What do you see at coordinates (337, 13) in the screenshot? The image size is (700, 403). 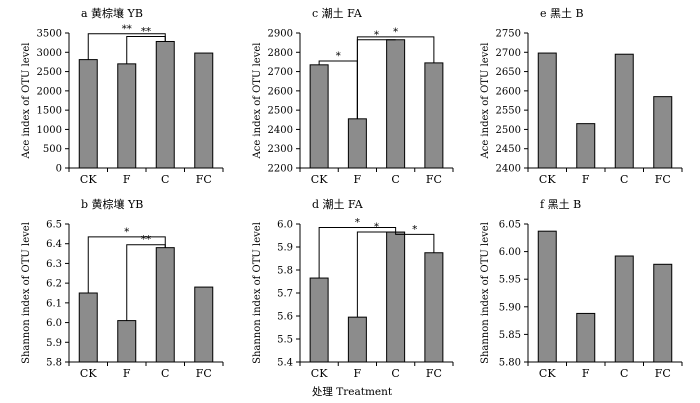 I see `panel-title: c 潮土 FA` at bounding box center [337, 13].